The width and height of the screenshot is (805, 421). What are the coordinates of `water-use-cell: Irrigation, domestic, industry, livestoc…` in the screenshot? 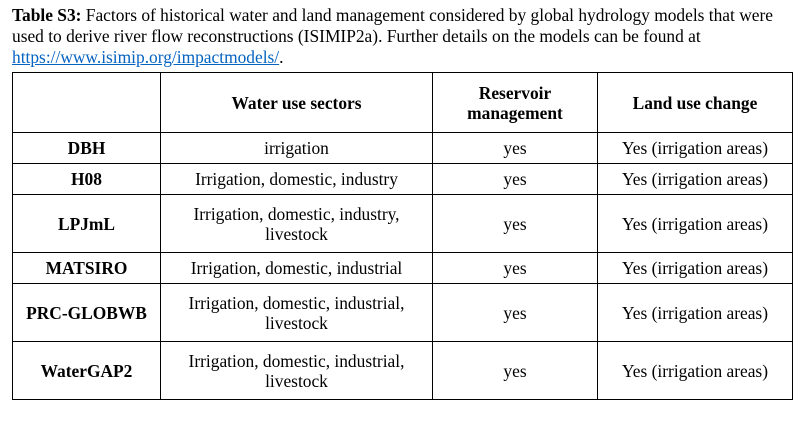 It's located at (296, 223).